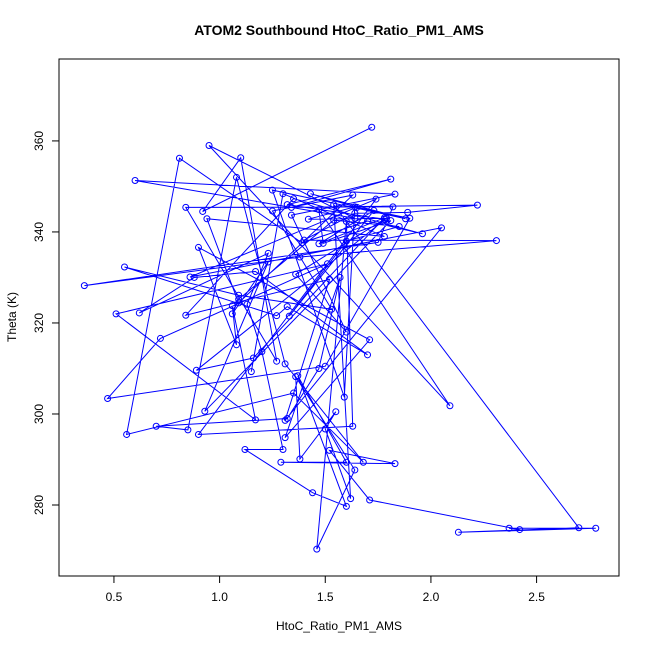 This screenshot has height=650, width=650. I want to click on y-tick-labels: 280 300 320 340 360, so click(39, 323).